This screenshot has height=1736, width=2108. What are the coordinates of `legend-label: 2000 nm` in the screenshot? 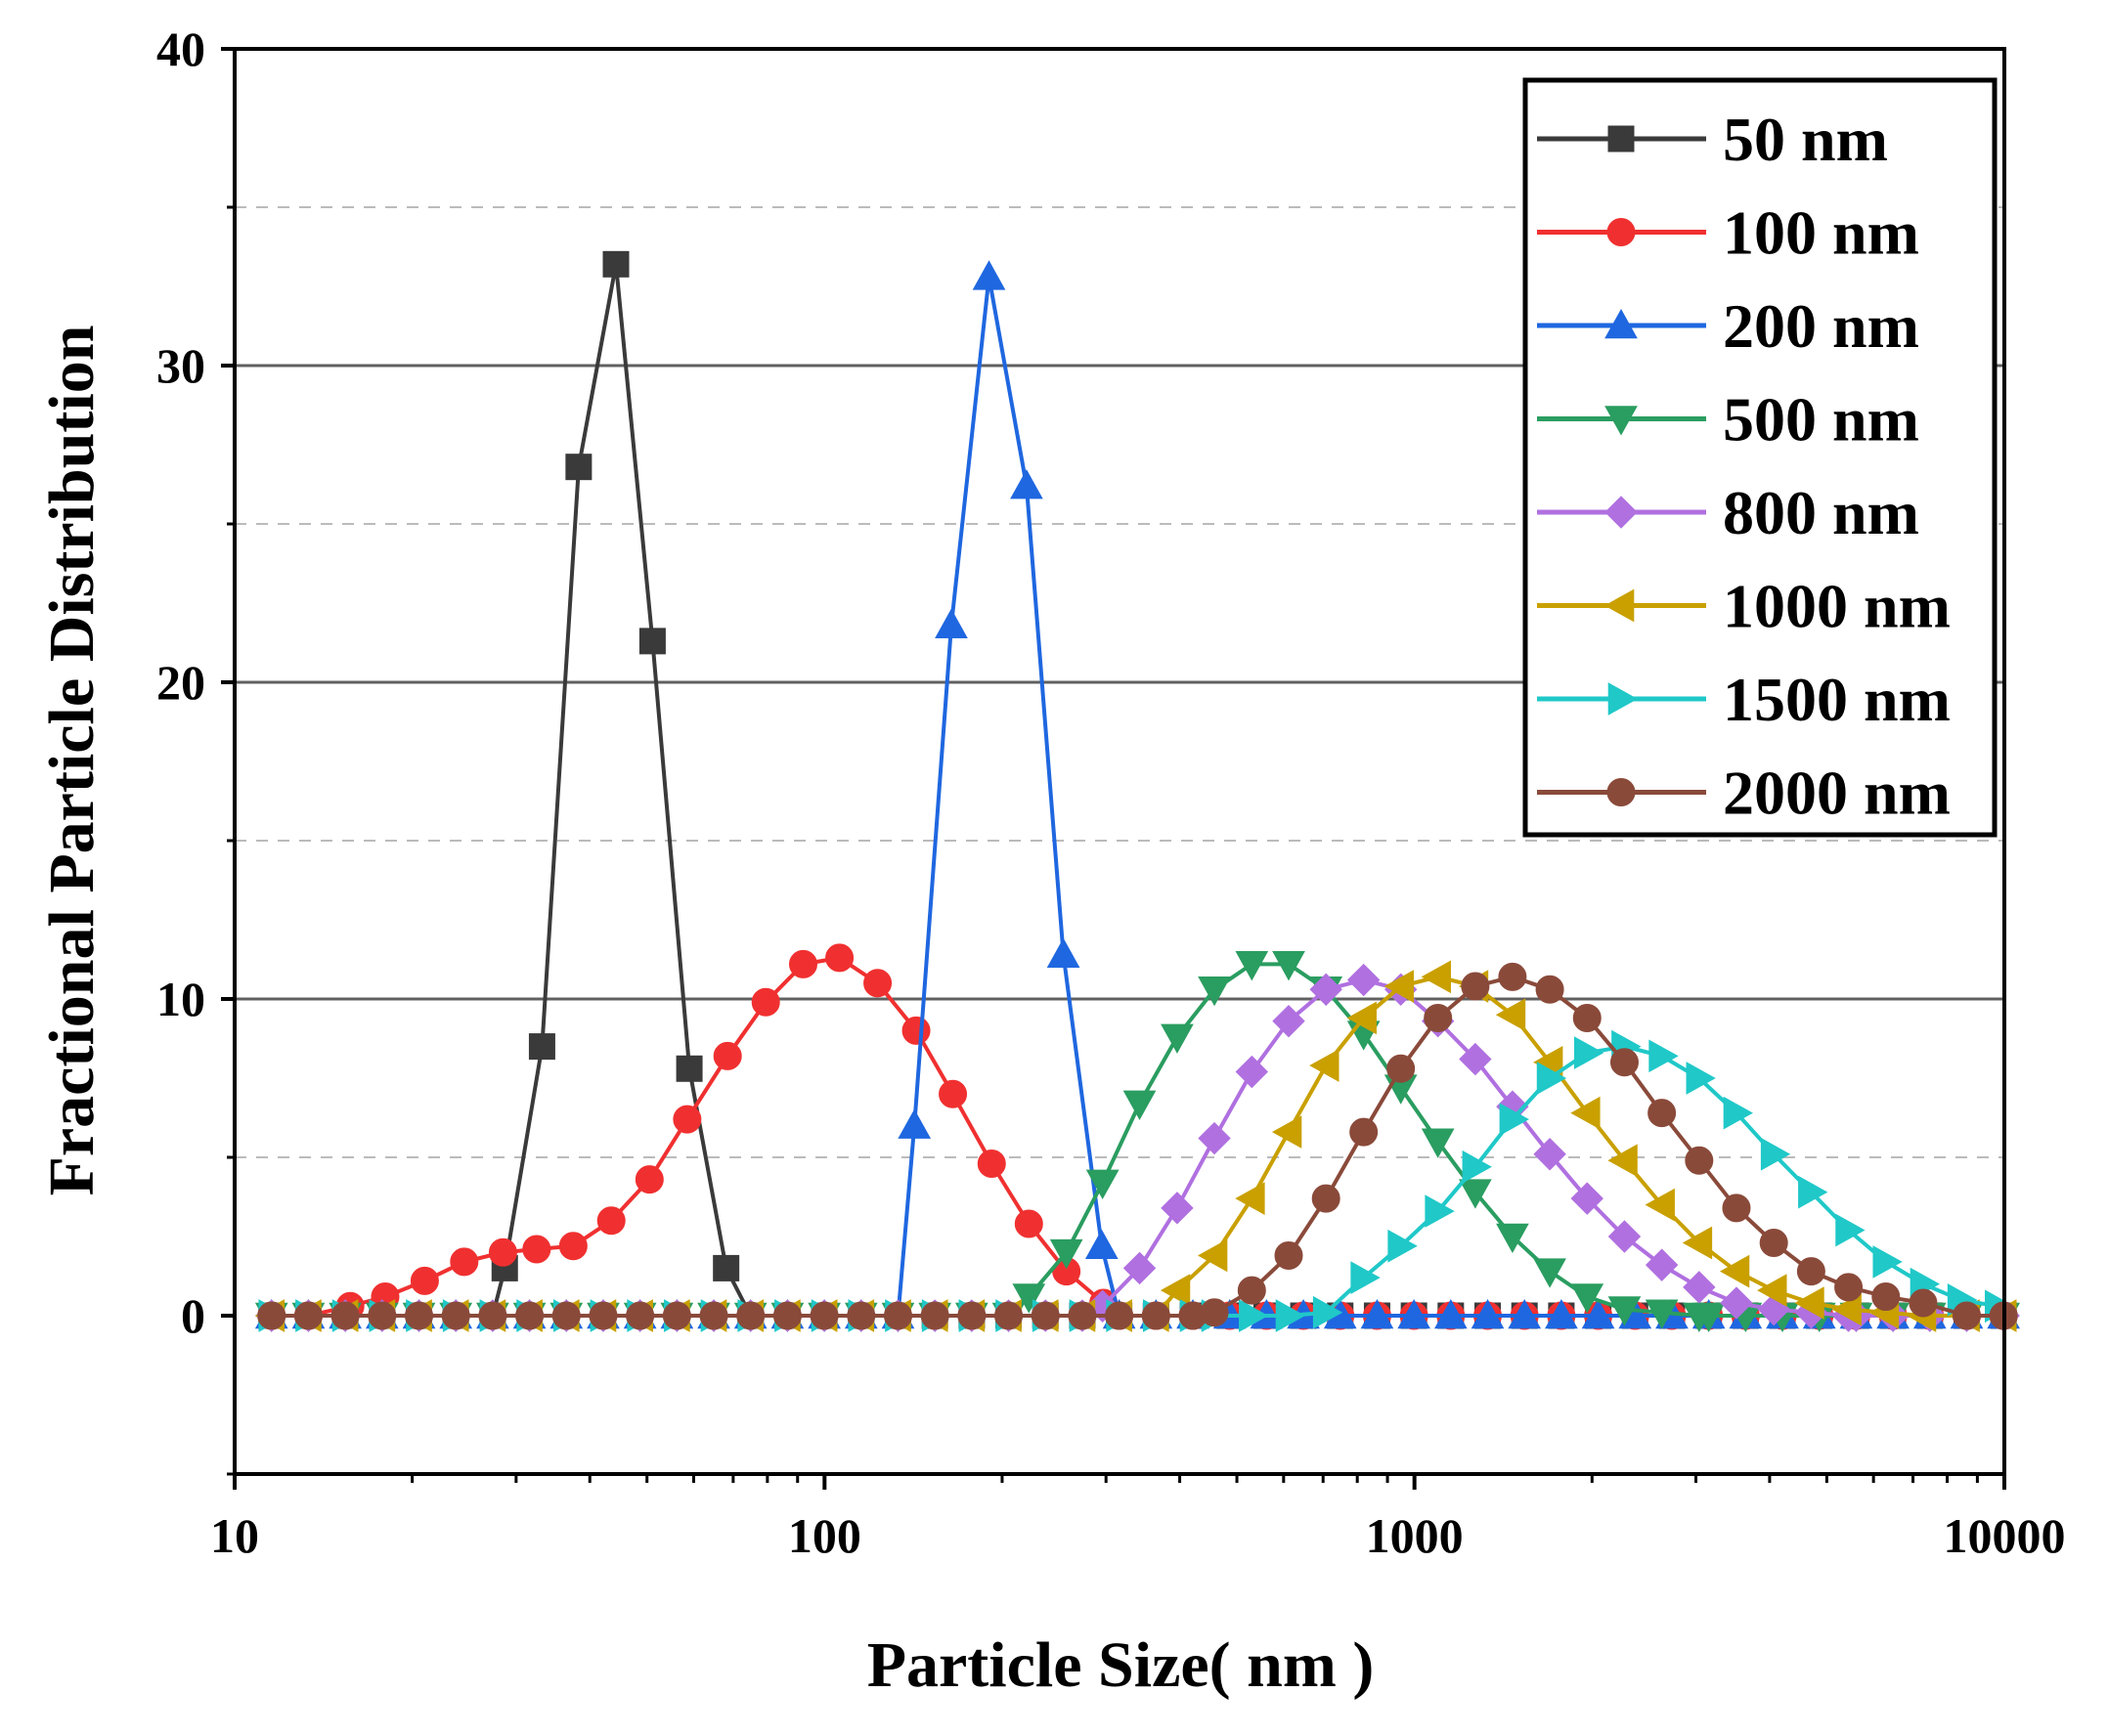 It's located at (1837, 793).